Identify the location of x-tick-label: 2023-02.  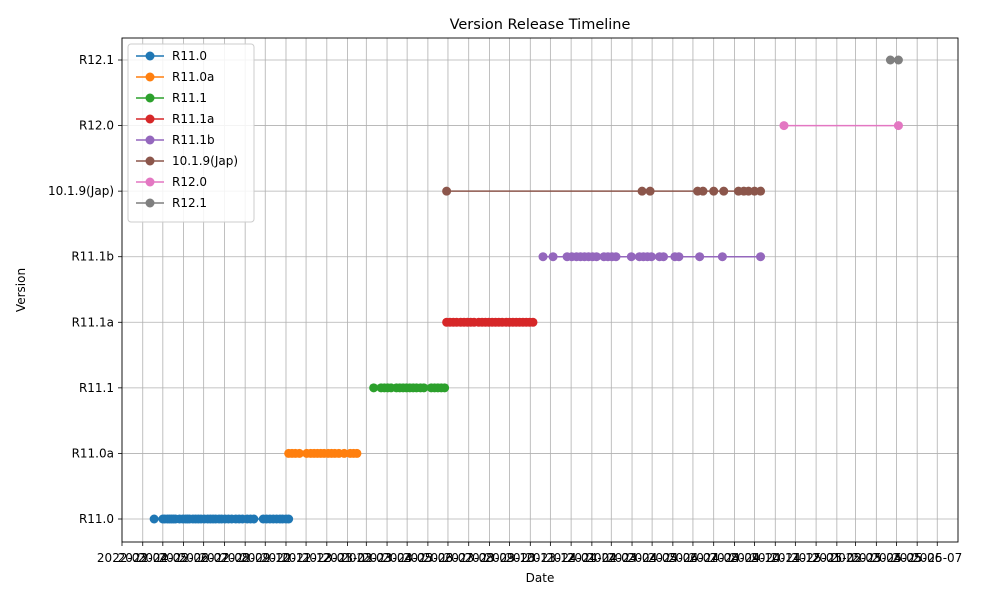
(347, 558).